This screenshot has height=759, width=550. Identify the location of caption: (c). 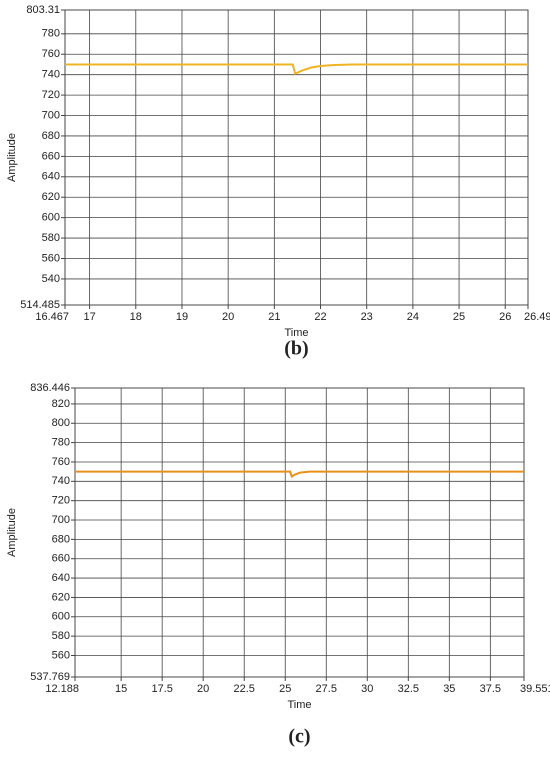
(299, 737).